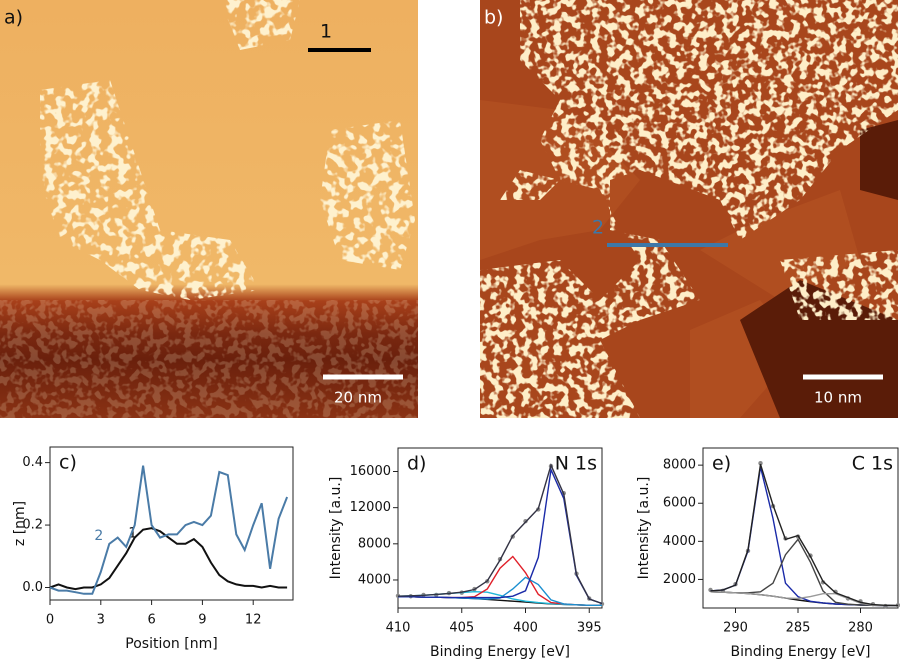 The height and width of the screenshot is (662, 900). Describe the element at coordinates (151, 620) in the screenshot. I see `x-tick-label: 6` at that location.